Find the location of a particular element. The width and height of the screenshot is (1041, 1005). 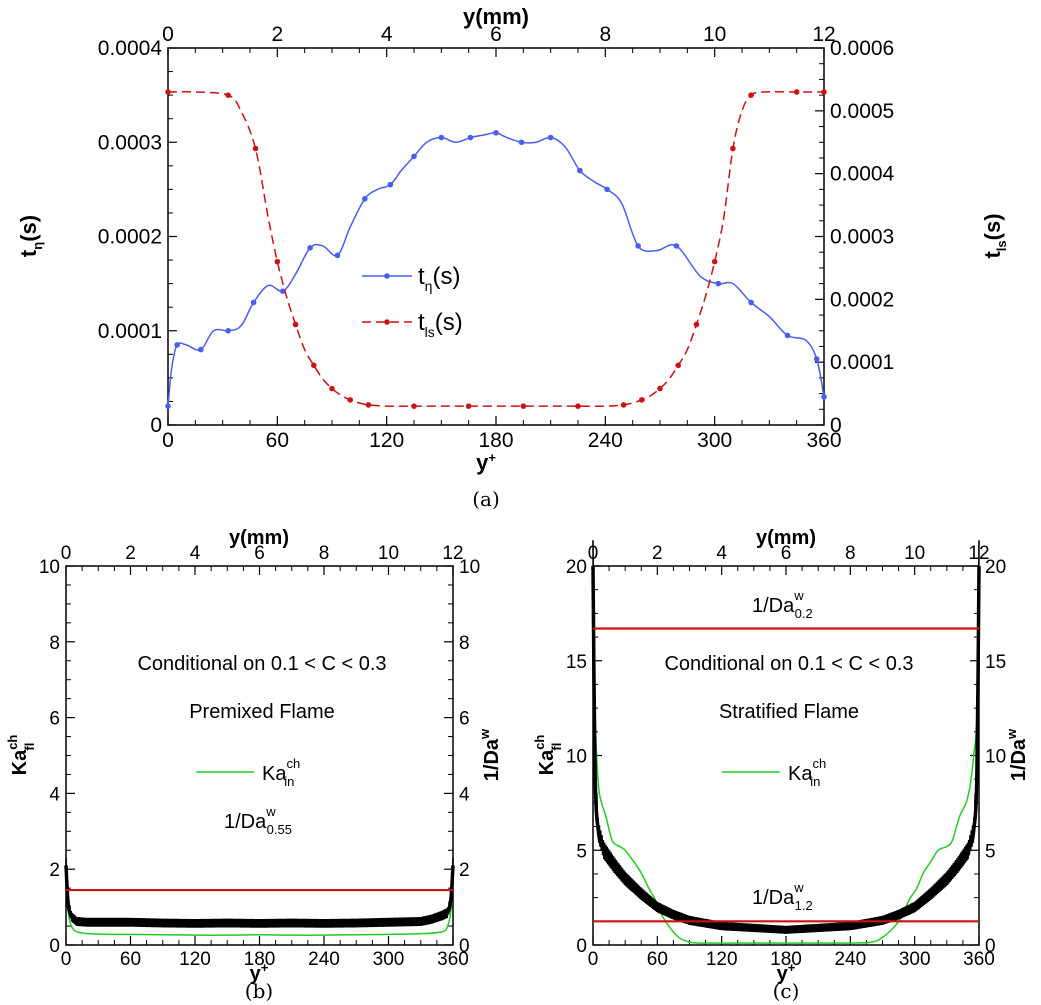

x-tick-label: 240 is located at coordinates (324, 959).